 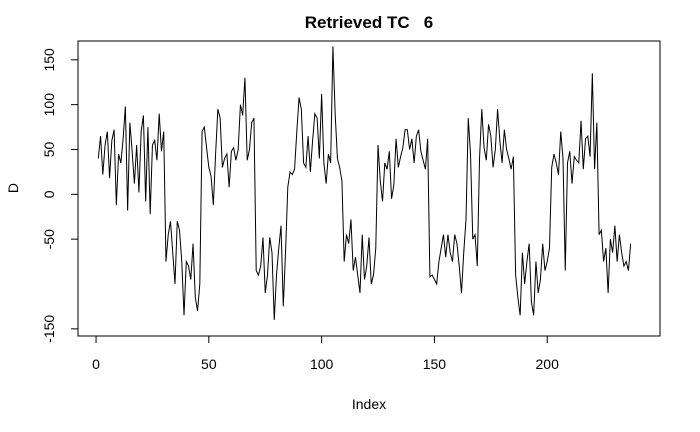 What do you see at coordinates (435, 364) in the screenshot?
I see `x-tick-label: 150` at bounding box center [435, 364].